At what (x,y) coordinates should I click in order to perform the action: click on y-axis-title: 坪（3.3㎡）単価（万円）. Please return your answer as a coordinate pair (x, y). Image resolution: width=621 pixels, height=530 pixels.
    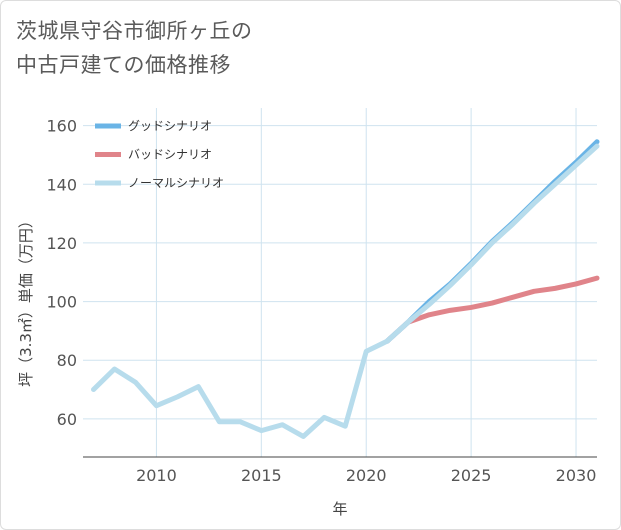
    Looking at the image, I should click on (26, 300).